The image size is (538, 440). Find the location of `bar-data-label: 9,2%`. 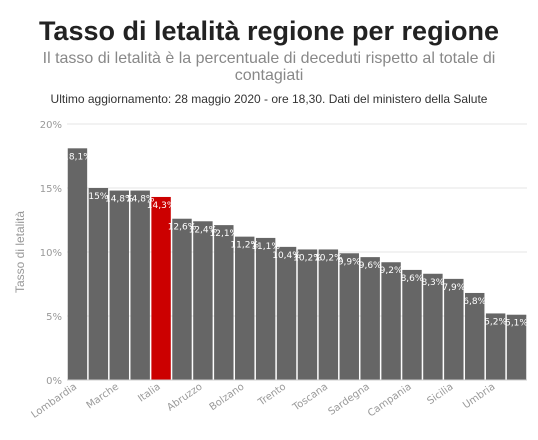

bar-data-label: 9,2% is located at coordinates (391, 271).